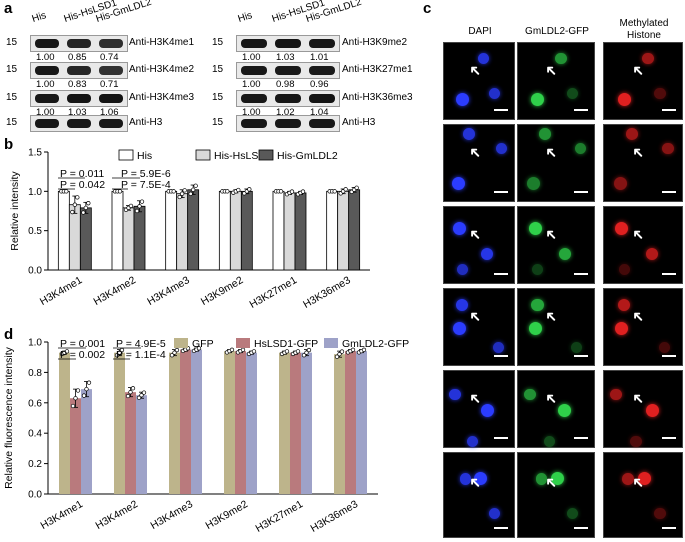  What do you see at coordinates (9, 417) in the screenshot?
I see `y-axis-label: Relative fluorescence intensity` at bounding box center [9, 417].